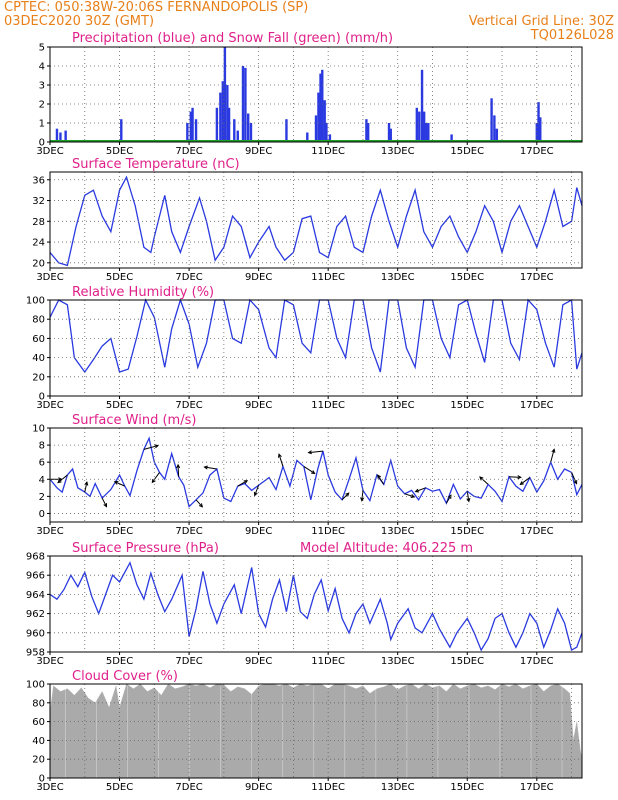 Image resolution: width=618 pixels, height=800 pixels. I want to click on y-tick-label: 10, so click(38, 429).